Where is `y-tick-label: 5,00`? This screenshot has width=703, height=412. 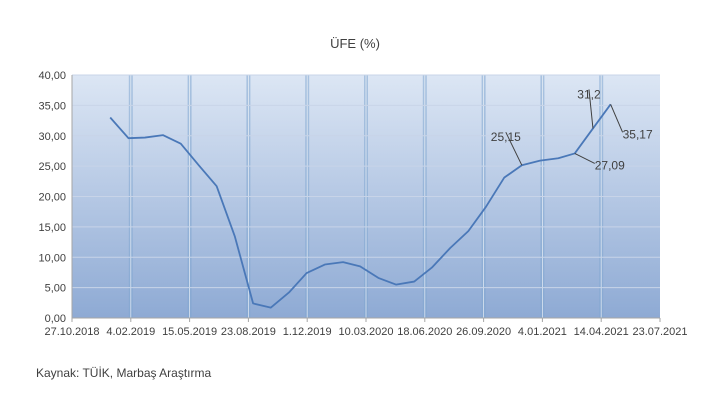
y-tick-label: 5,00 is located at coordinates (55, 289).